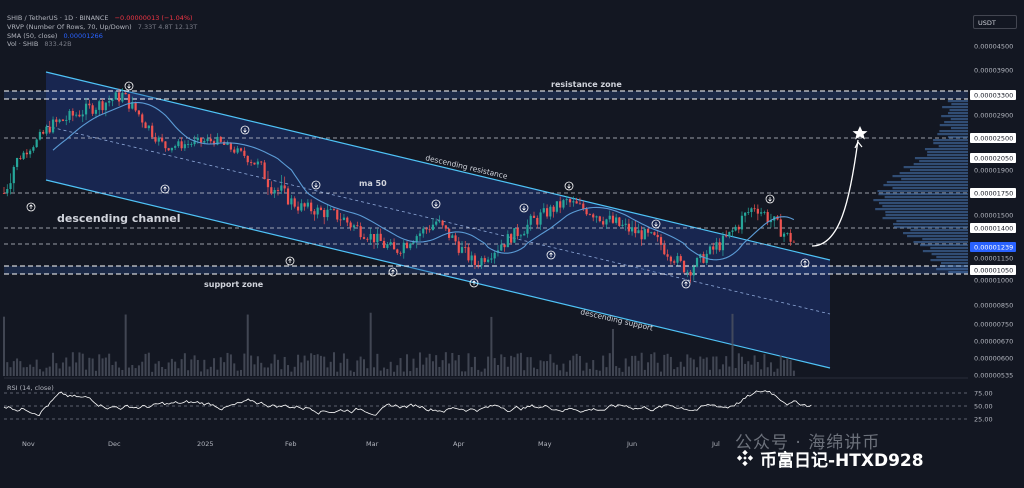 Image resolution: width=1024 pixels, height=488 pixels. What do you see at coordinates (993, 342) in the screenshot?
I see `price-axis-label: 0.00000670` at bounding box center [993, 342].